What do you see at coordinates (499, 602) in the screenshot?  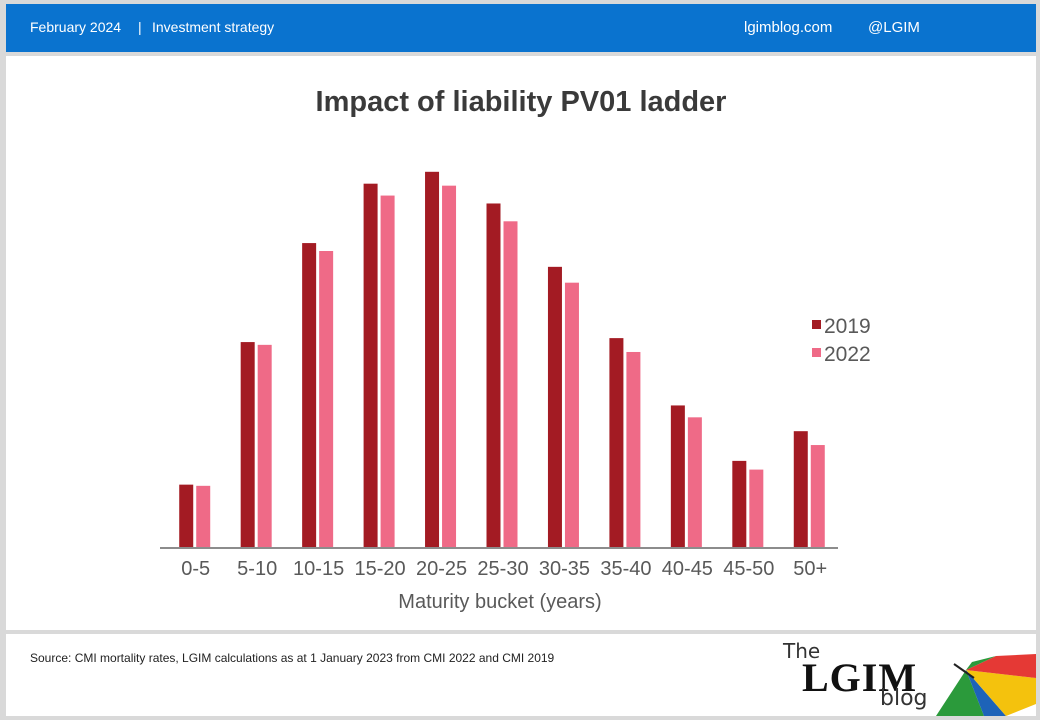 I see `x-axis-label: Maturity bucket (years)` at bounding box center [499, 602].